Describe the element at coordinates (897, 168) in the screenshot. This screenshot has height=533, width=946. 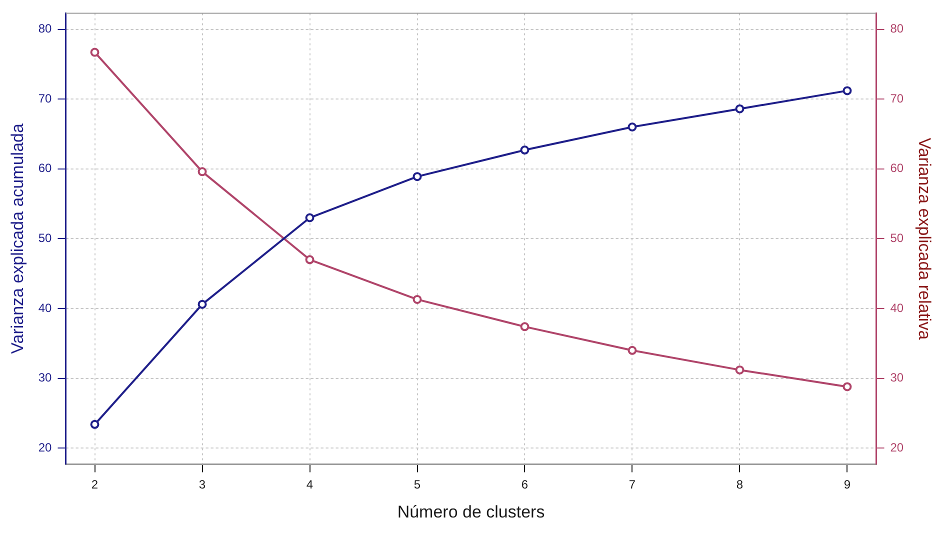
I see `y2-tick-label: 60` at that location.